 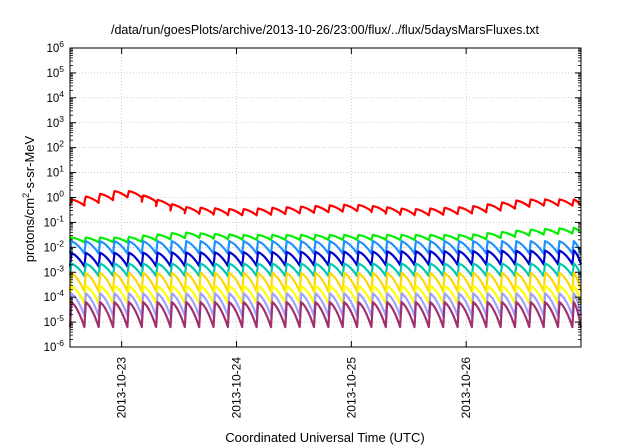 I want to click on y-tick-label: 10¹, so click(x=55, y=172).